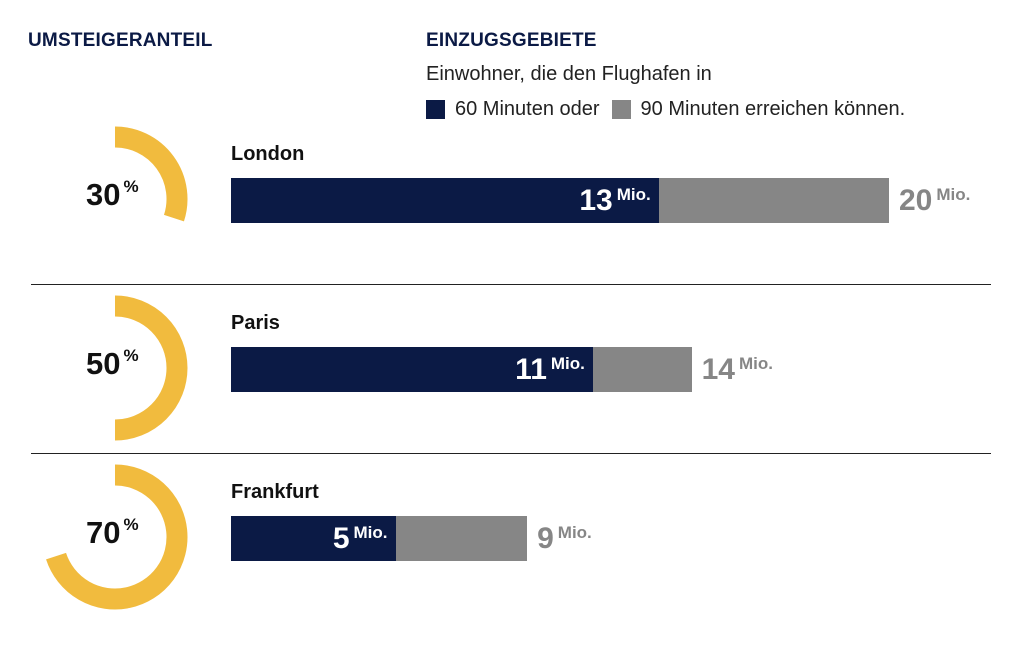 This screenshot has height=645, width=1019. Describe the element at coordinates (103, 194) in the screenshot. I see `percent-value-london: 30` at that location.